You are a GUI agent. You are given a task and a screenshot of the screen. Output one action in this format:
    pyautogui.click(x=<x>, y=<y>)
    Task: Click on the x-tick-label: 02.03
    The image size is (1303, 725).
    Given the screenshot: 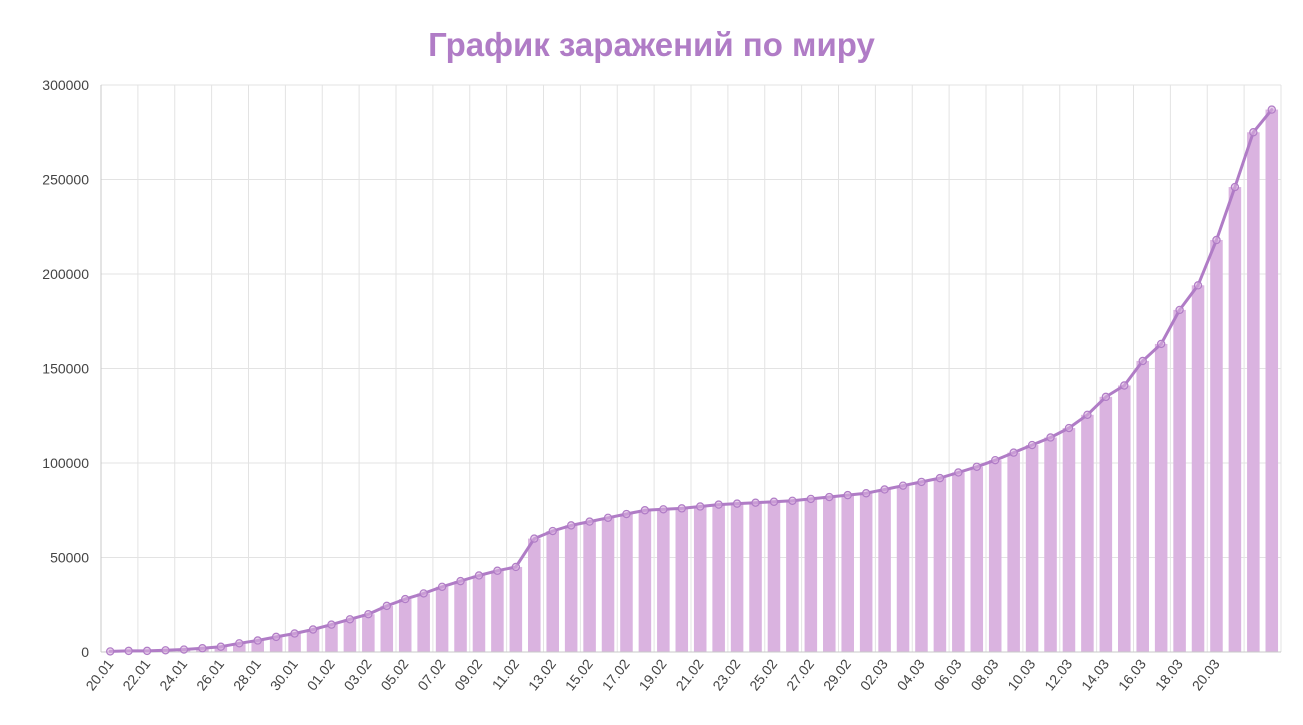 What is the action you would take?
    pyautogui.click(x=874, y=675)
    